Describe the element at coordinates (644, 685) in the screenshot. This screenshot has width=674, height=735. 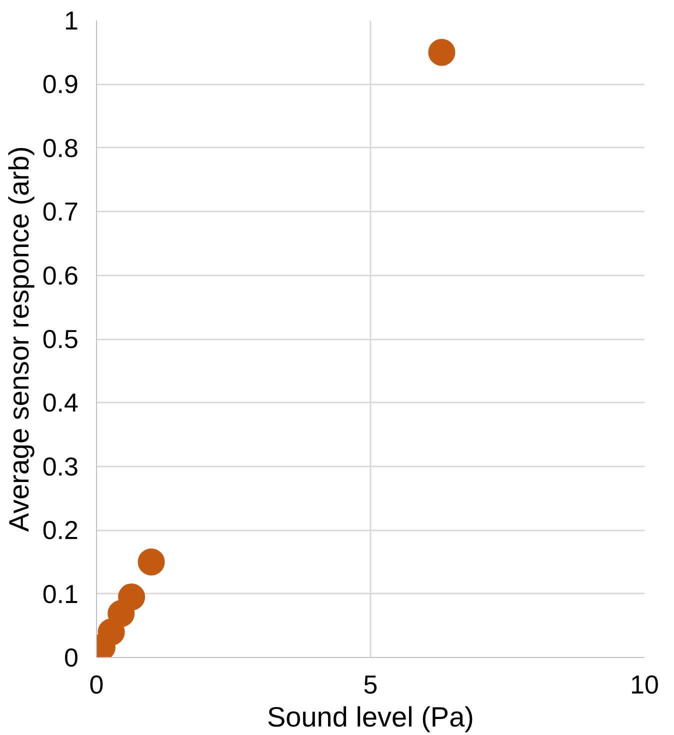
I see `x-tick-label: 10` at that location.